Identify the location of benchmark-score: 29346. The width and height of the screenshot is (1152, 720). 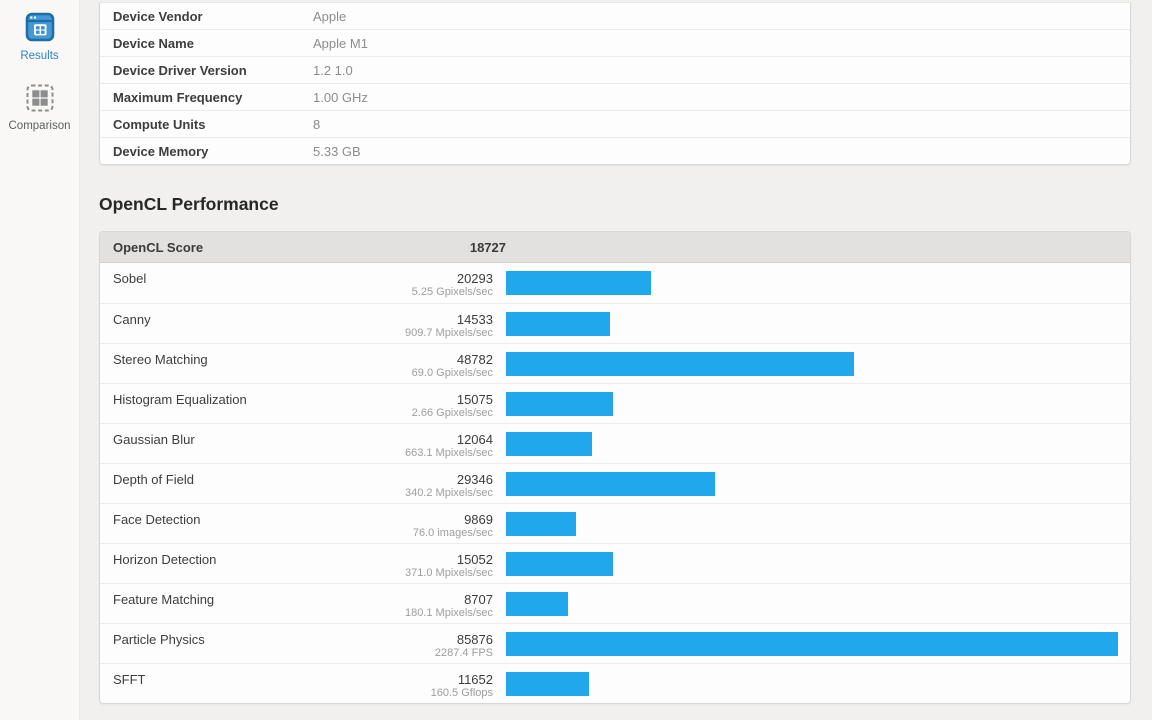
(474, 479).